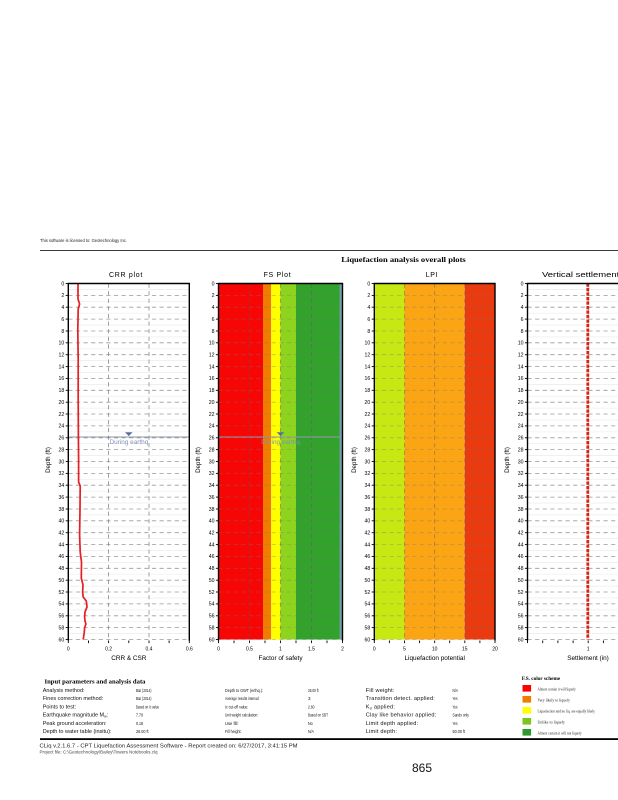 The height and width of the screenshot is (800, 618). What do you see at coordinates (311, 706) in the screenshot?
I see `svg-text: 2.60` at bounding box center [311, 706].